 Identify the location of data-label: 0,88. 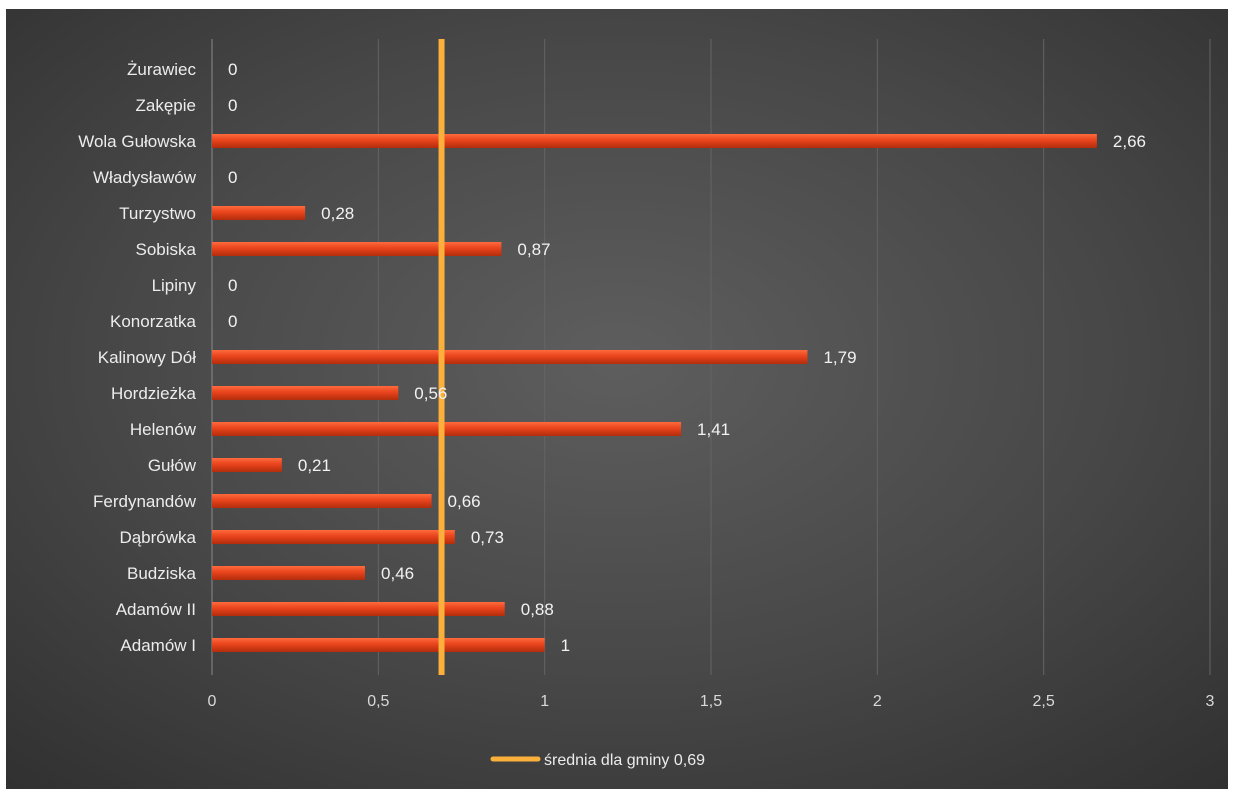
(537, 609).